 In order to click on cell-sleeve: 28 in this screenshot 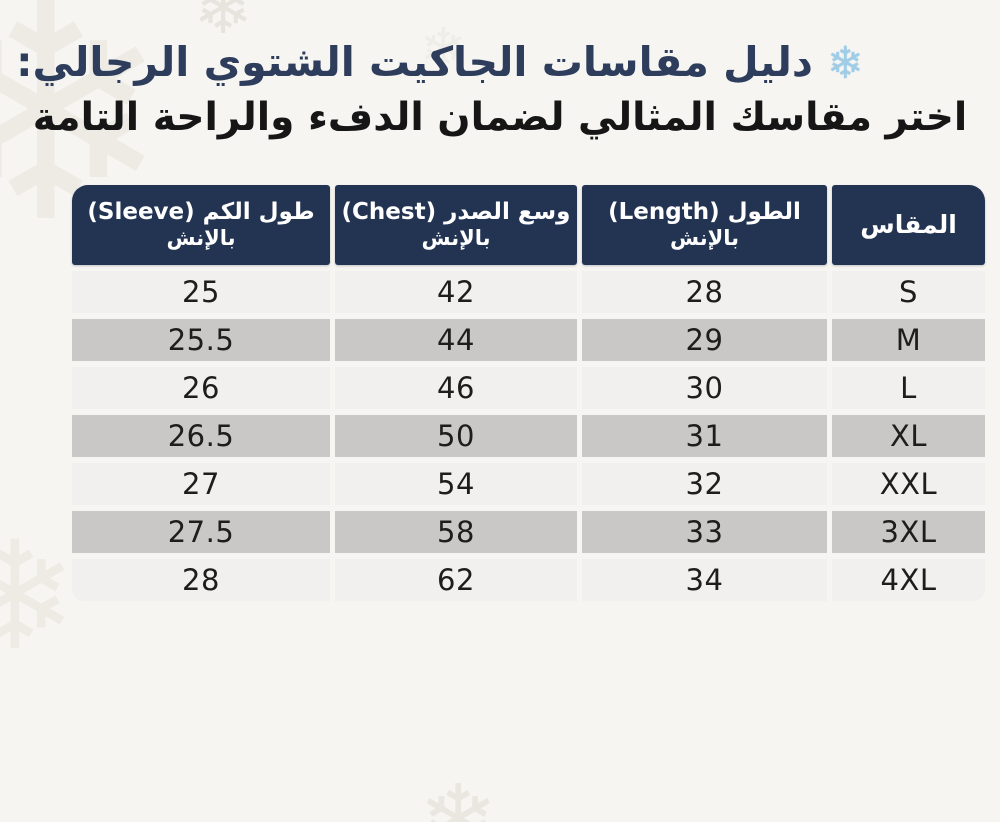, I will do `click(201, 580)`.